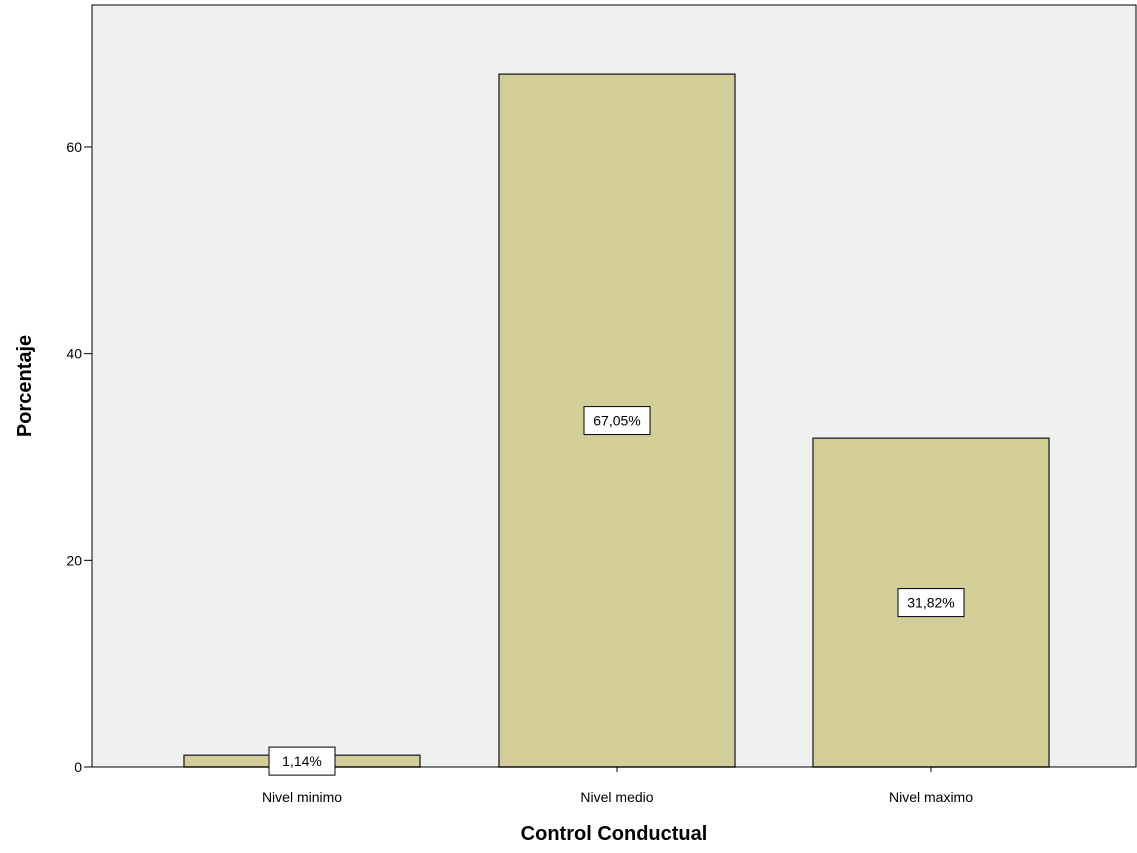 This screenshot has width=1137, height=853. Describe the element at coordinates (74, 354) in the screenshot. I see `y-tick-label: 40` at that location.